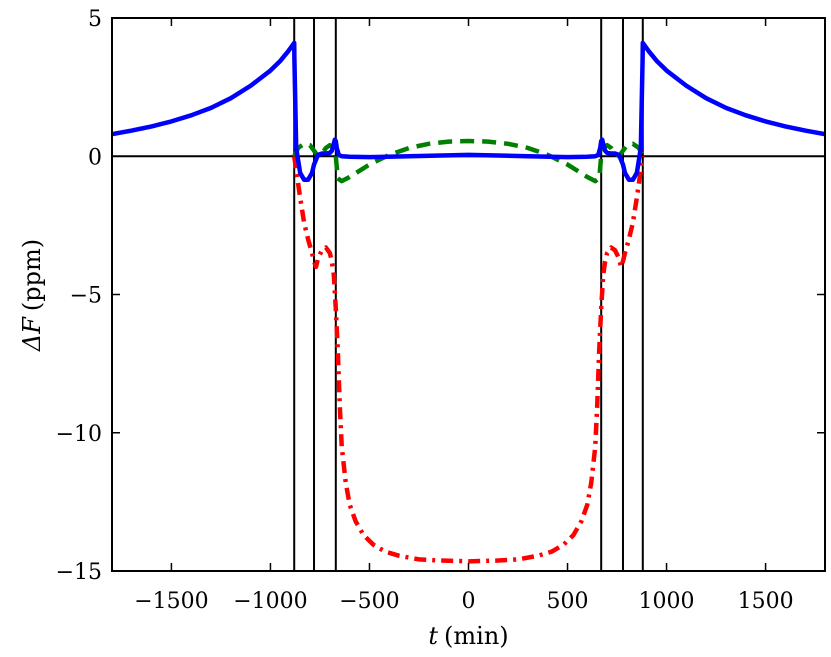 The image size is (831, 657). What do you see at coordinates (270, 601) in the screenshot?
I see `x-tick-label: −1000` at bounding box center [270, 601].